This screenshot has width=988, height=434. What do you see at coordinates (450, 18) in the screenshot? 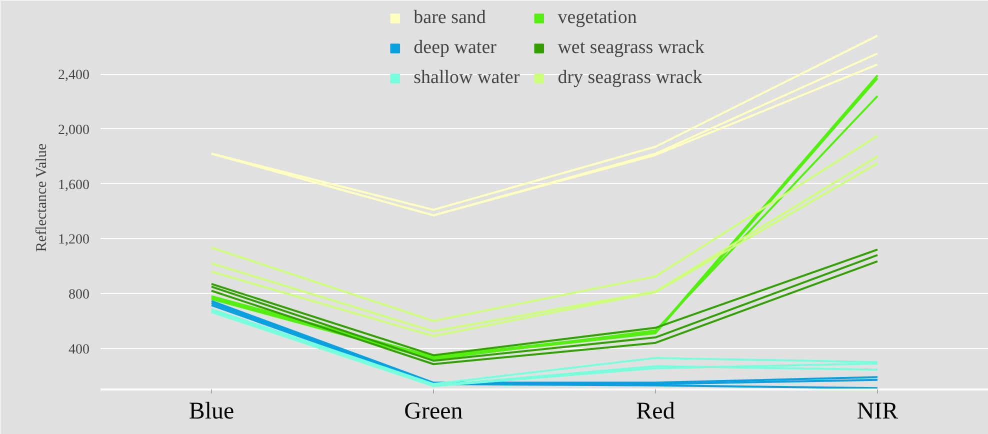
I see `legend-label: bare sand` at bounding box center [450, 18].